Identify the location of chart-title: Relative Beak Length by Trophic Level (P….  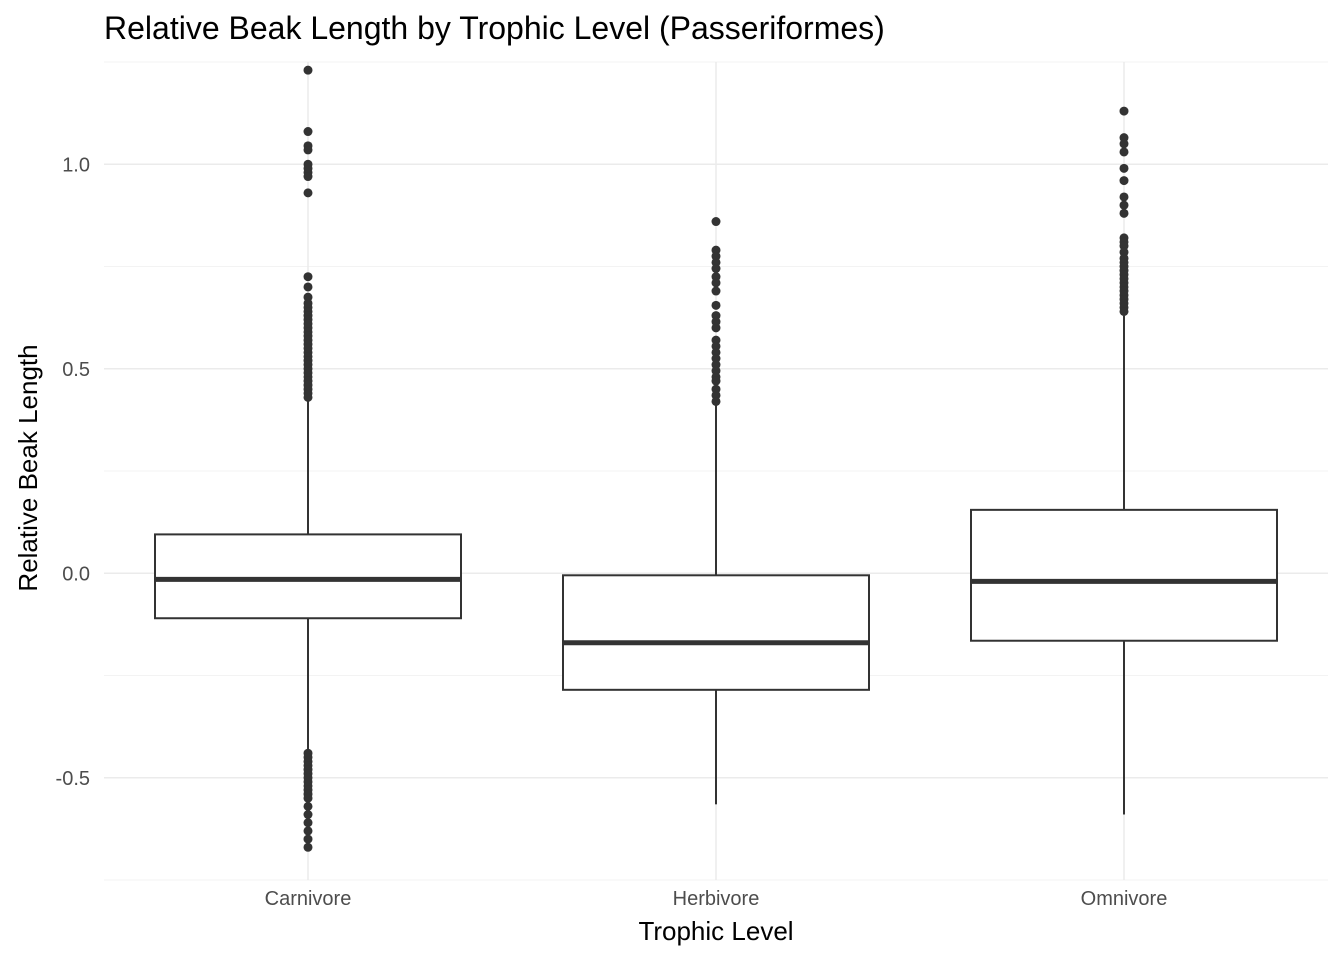
(494, 28).